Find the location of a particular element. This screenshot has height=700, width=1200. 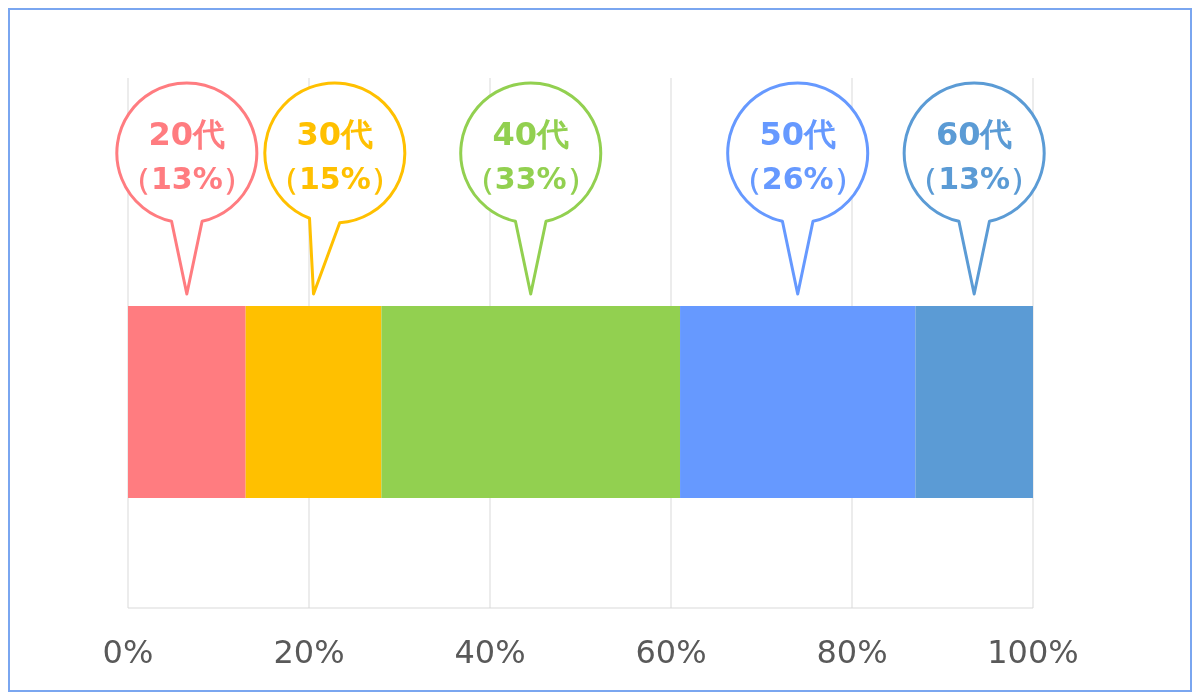

text: 60代 is located at coordinates (974, 134).